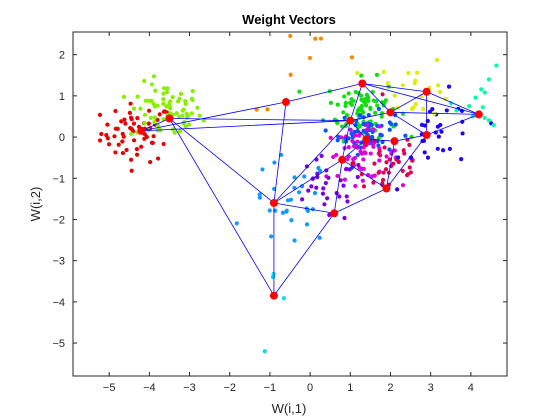  I want to click on y-tick-label: −5, so click(58, 344).